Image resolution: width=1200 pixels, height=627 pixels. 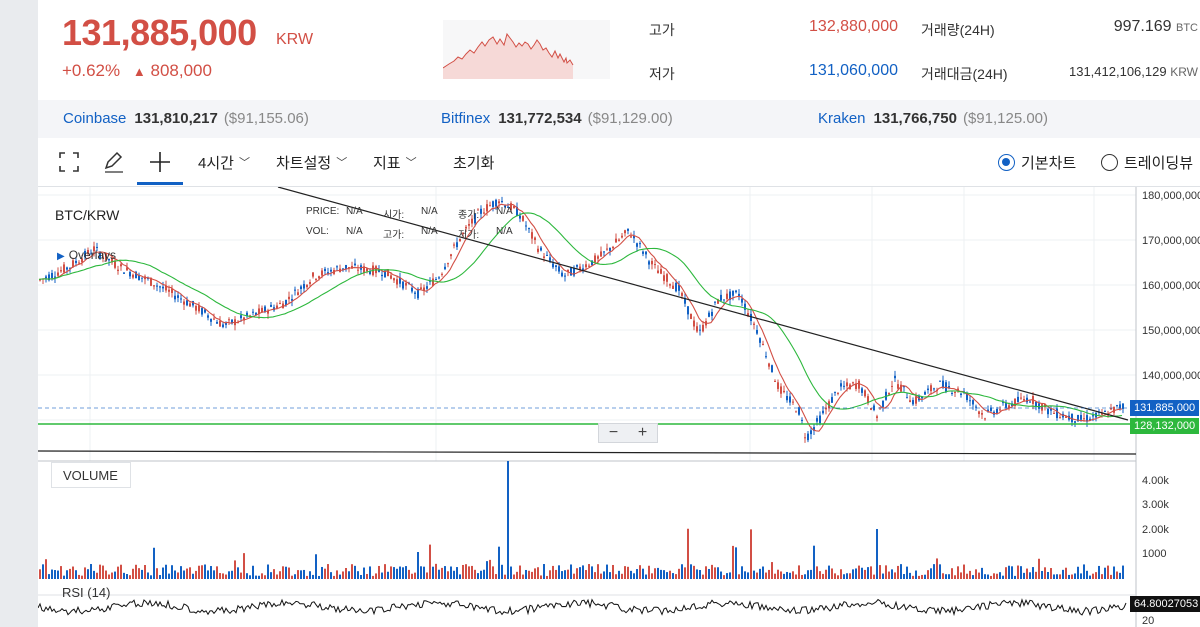 What do you see at coordinates (642, 432) in the screenshot?
I see `zoom-in-button: +` at bounding box center [642, 432].